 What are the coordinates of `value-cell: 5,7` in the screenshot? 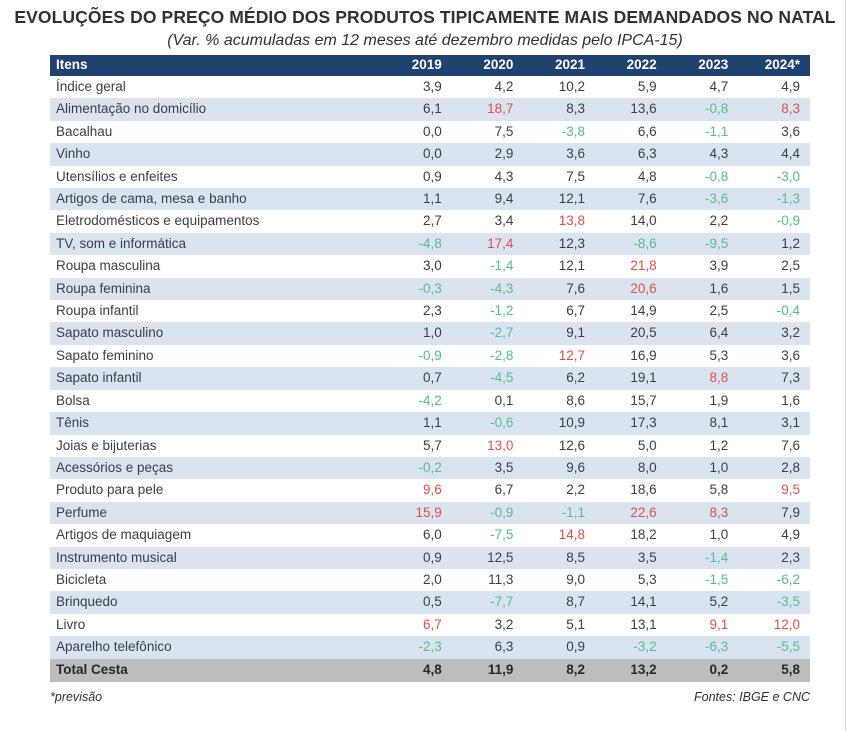 It's located at (432, 445).